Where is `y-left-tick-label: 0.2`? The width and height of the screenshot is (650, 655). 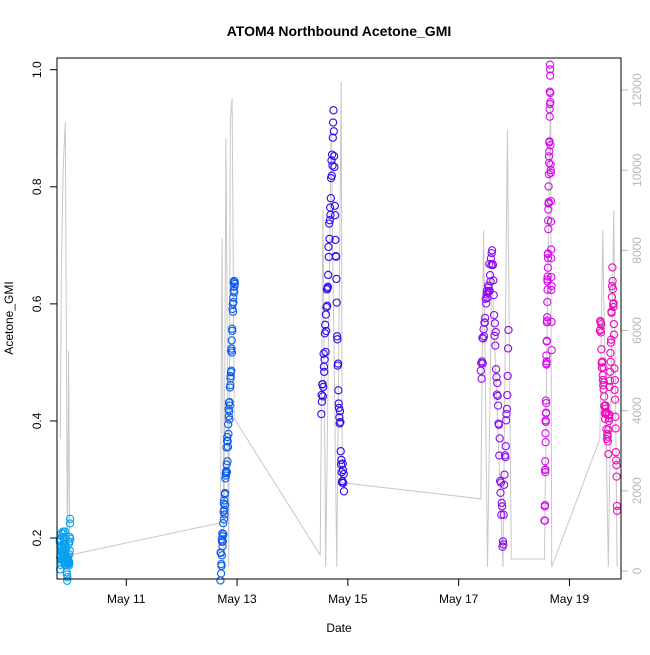
y-left-tick-label: 0.2 is located at coordinates (37, 537).